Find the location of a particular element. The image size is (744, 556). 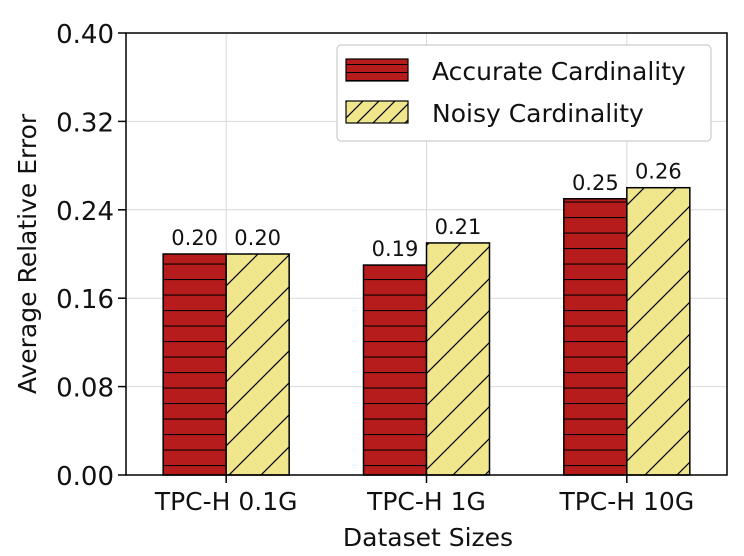

legend-box is located at coordinates (524, 93).